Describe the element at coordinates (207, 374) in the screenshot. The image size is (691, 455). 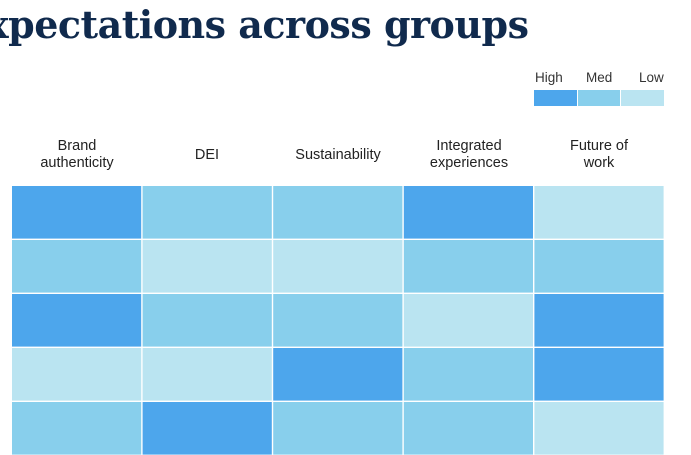
I see `heatmap-cell-r4-c2` at that location.